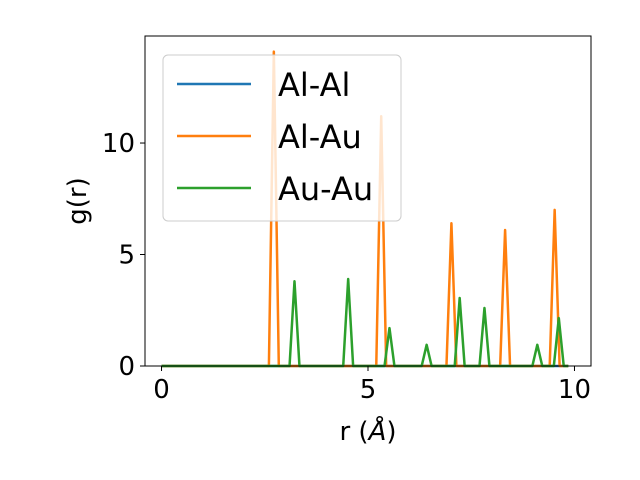 This screenshot has width=640, height=480. I want to click on legend-box, so click(282, 138).